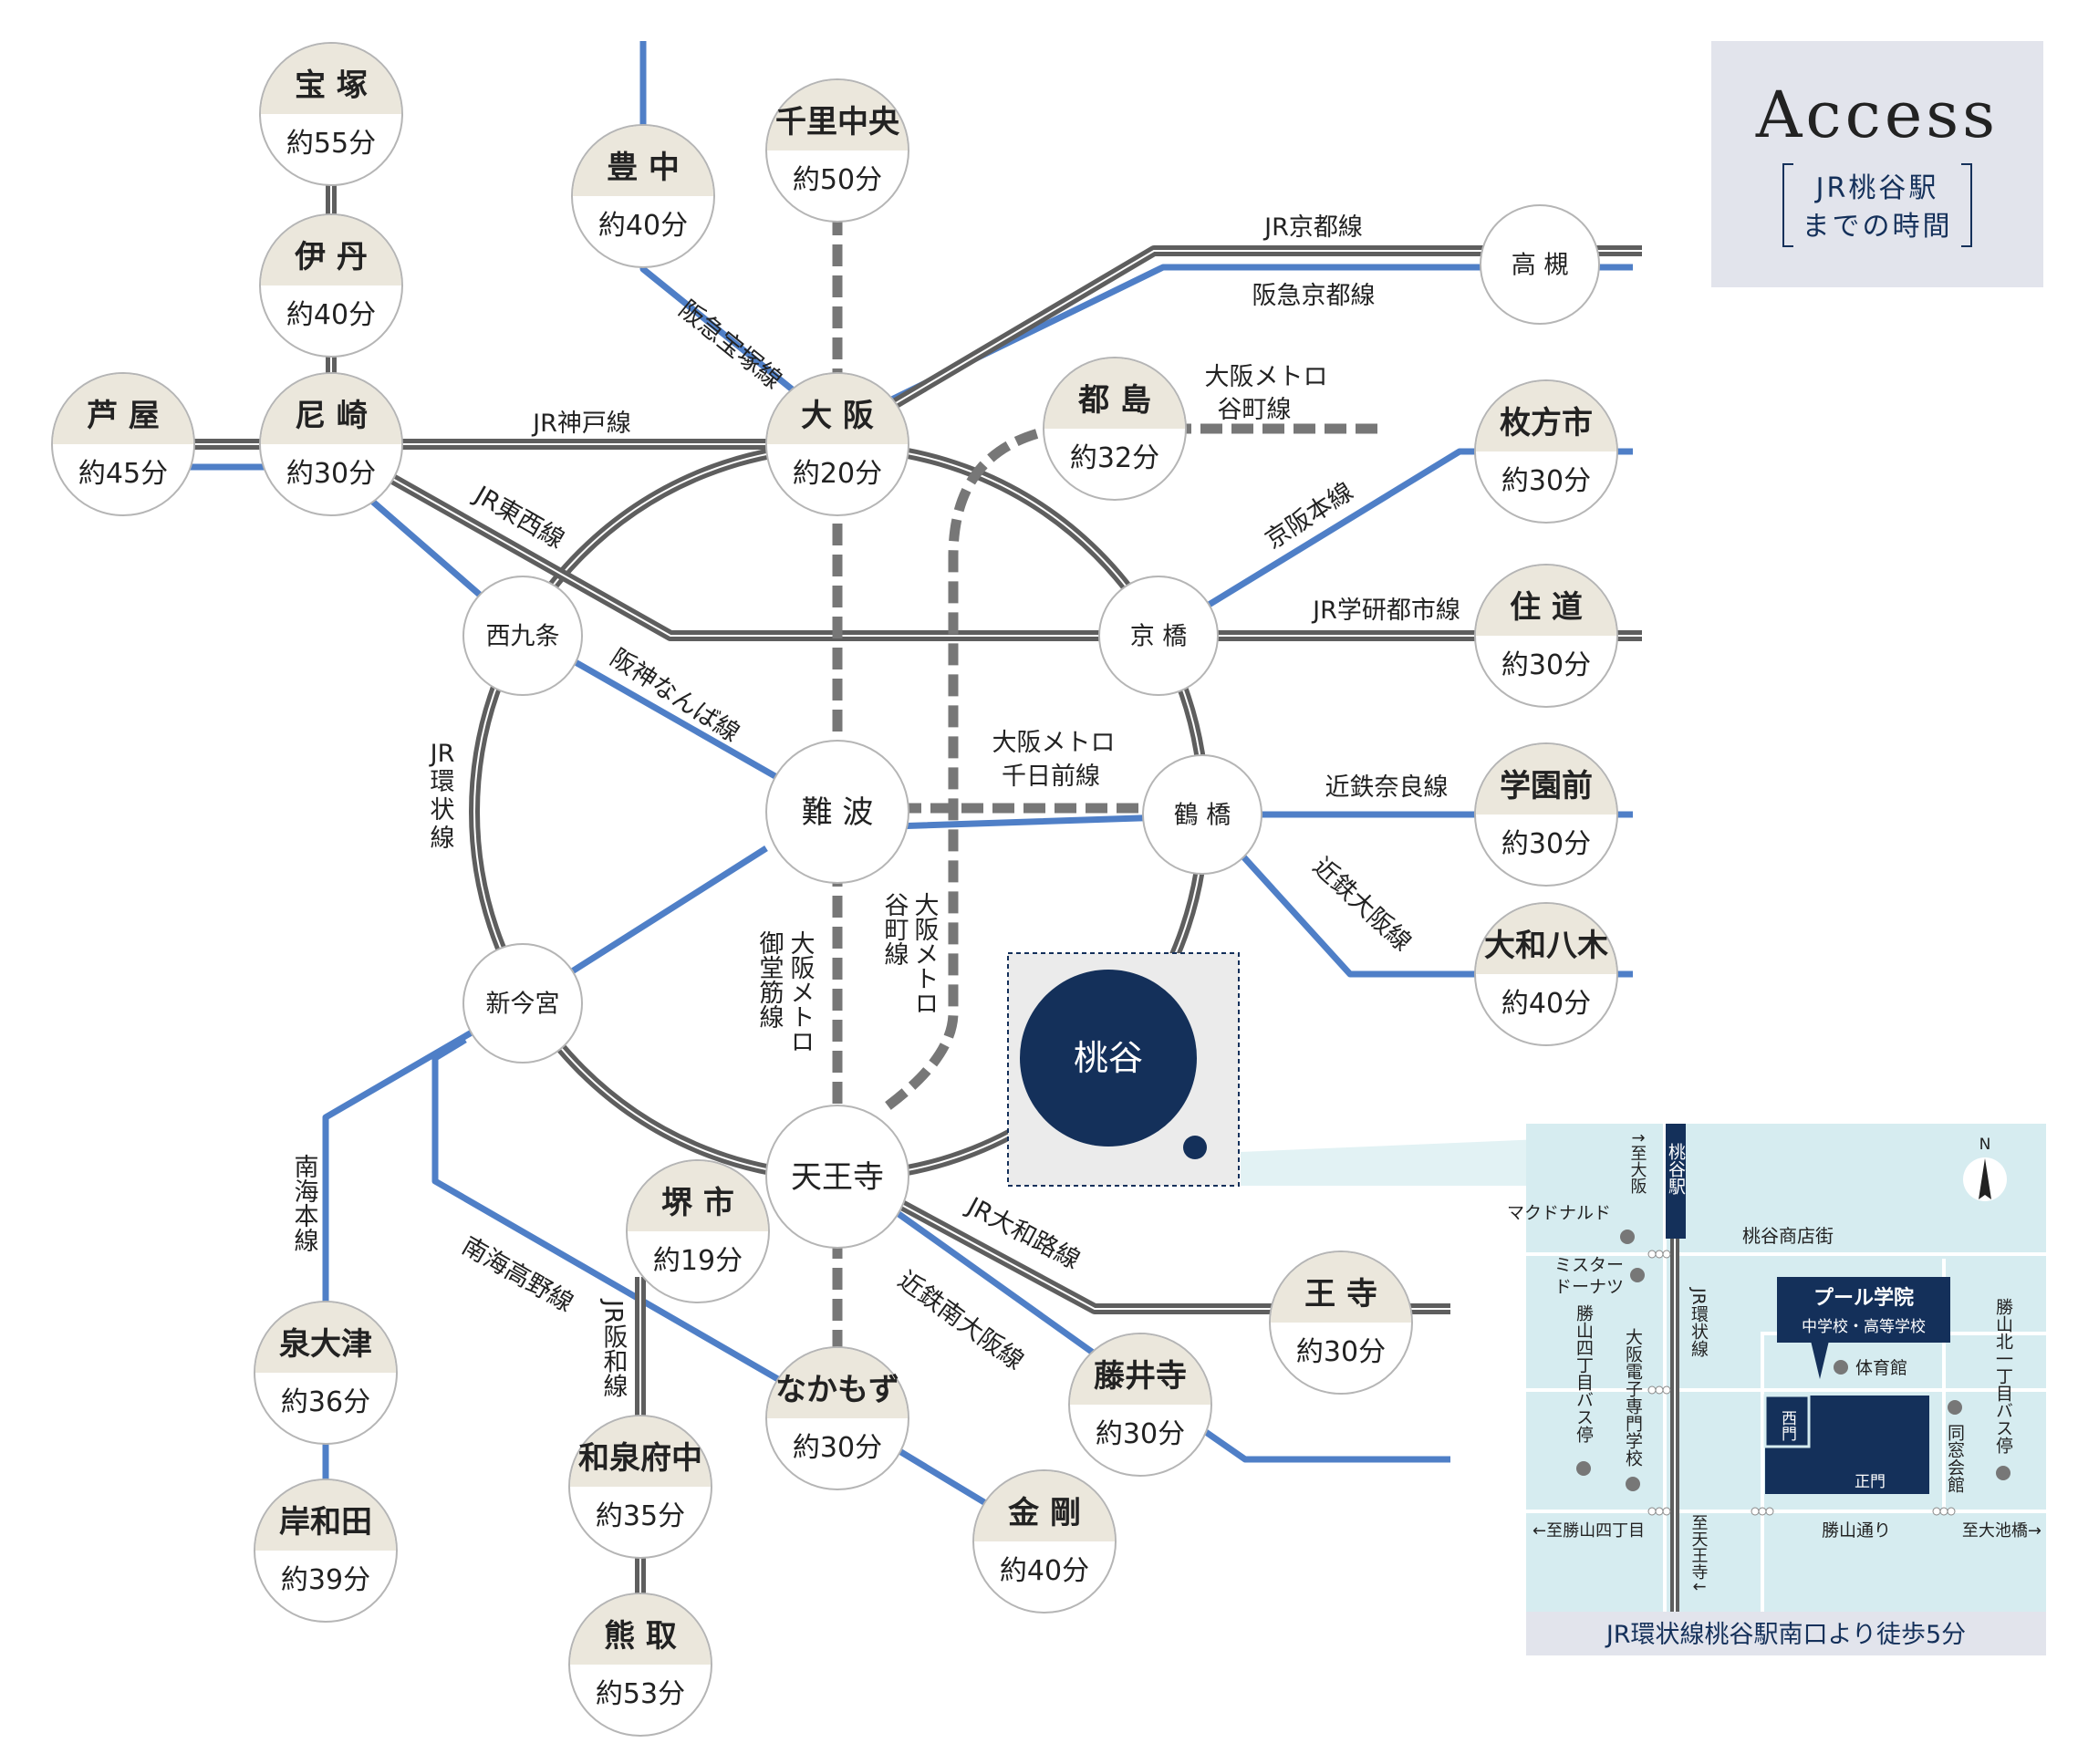 The width and height of the screenshot is (2078, 1764). What do you see at coordinates (305, 1203) in the screenshot?
I see `label-nankai-main: 南海本線` at bounding box center [305, 1203].